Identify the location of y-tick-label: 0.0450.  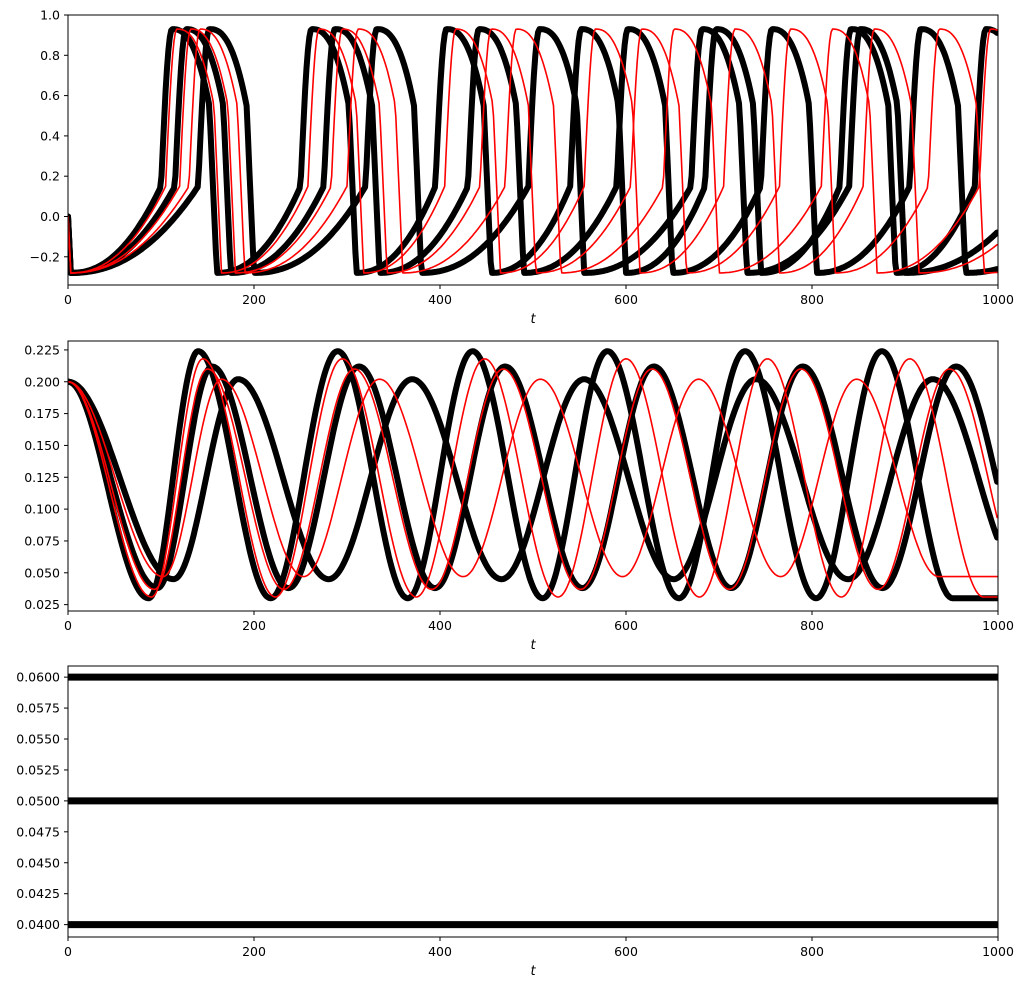
(38, 862).